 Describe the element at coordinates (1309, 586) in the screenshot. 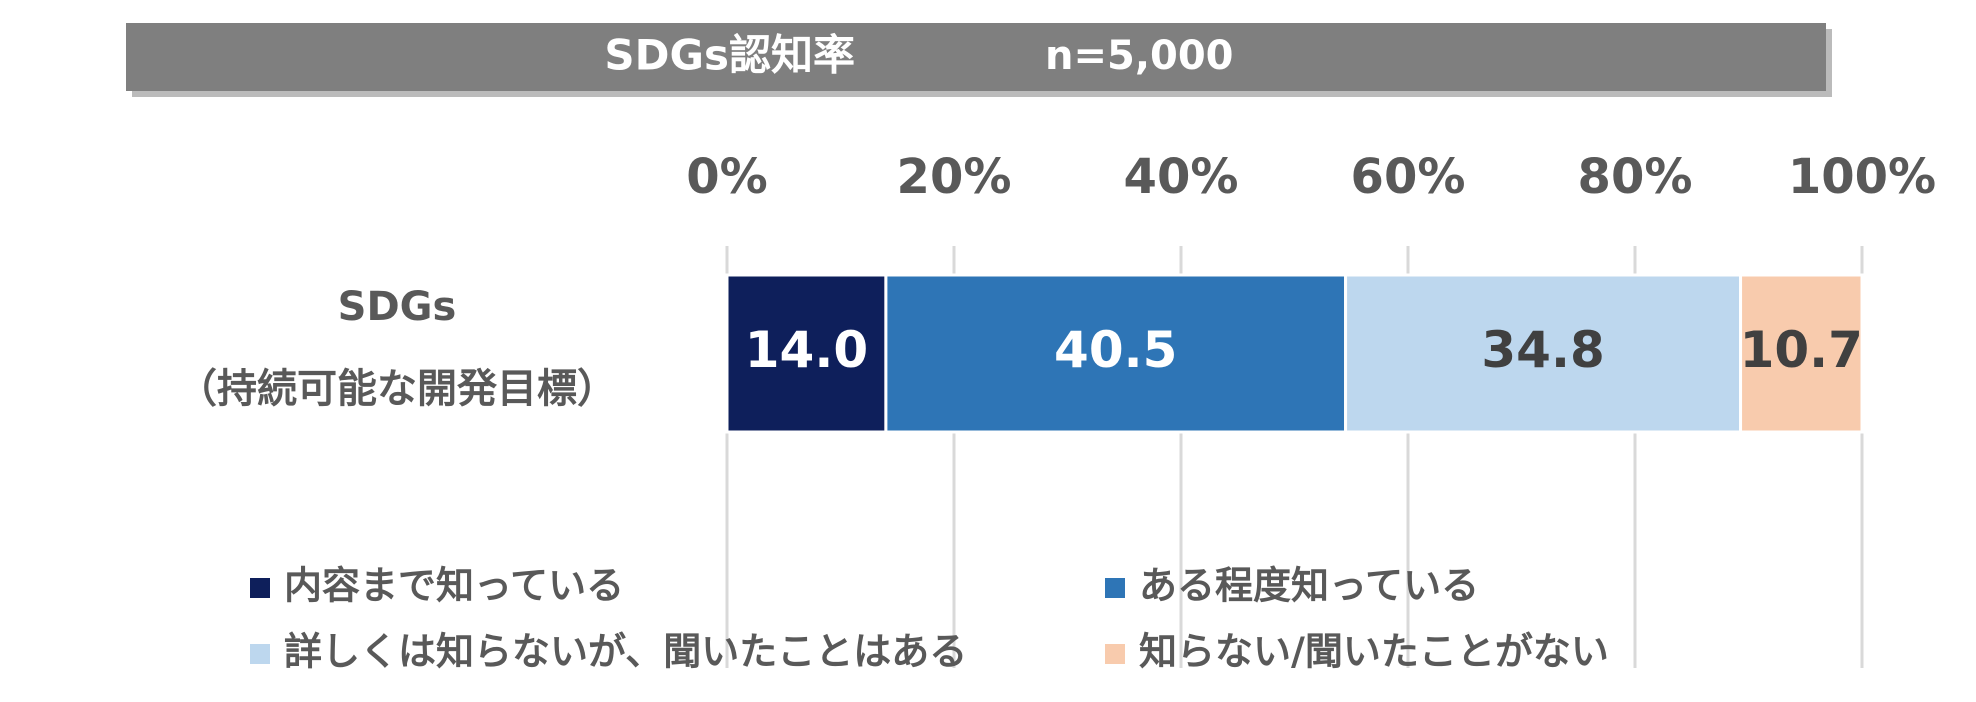

I see `legend-label: ある程度知っている` at that location.